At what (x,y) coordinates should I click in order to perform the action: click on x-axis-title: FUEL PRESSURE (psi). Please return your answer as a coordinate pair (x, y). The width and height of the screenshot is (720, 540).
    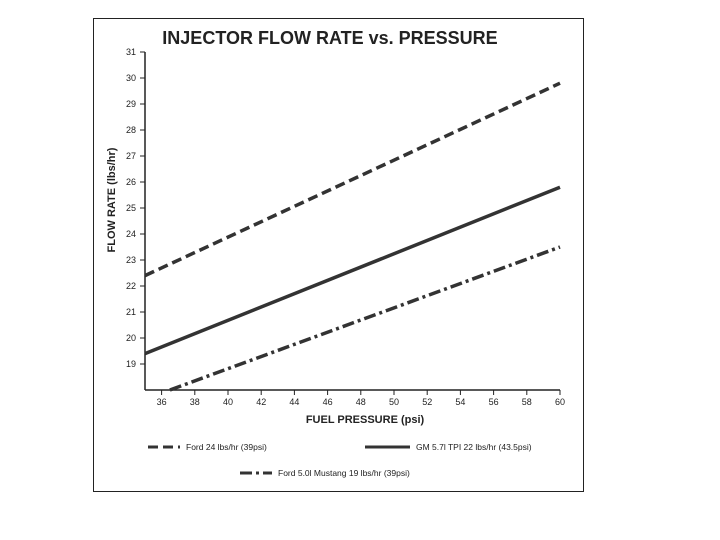
    Looking at the image, I should click on (365, 420).